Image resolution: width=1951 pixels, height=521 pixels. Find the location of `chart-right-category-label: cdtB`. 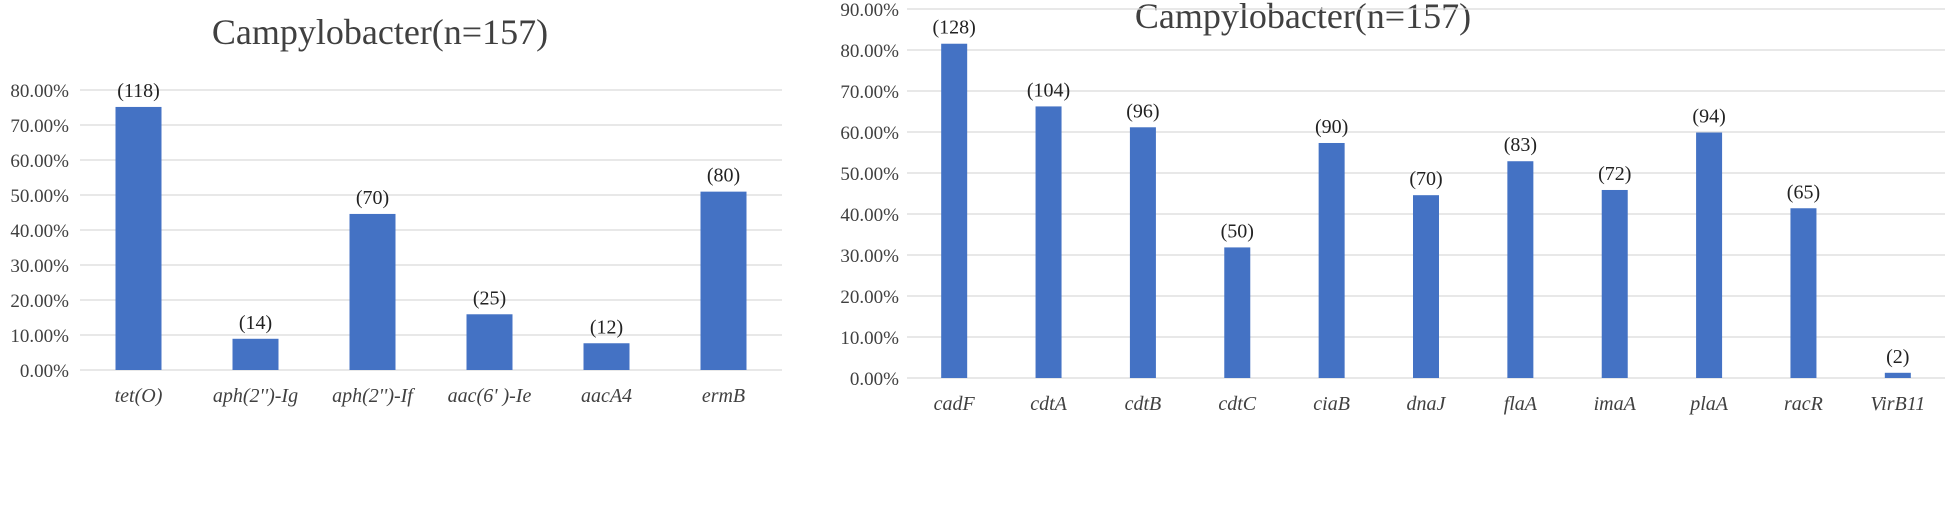

chart-right-category-label: cdtB is located at coordinates (1143, 404).